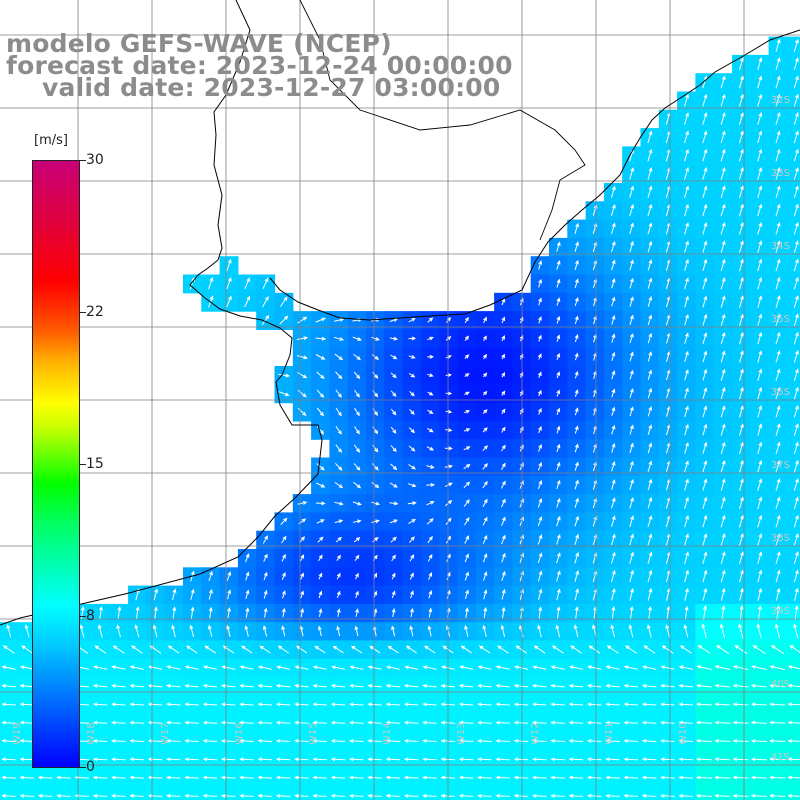  What do you see at coordinates (165, 733) in the screenshot?
I see `lon-label: W17` at bounding box center [165, 733].